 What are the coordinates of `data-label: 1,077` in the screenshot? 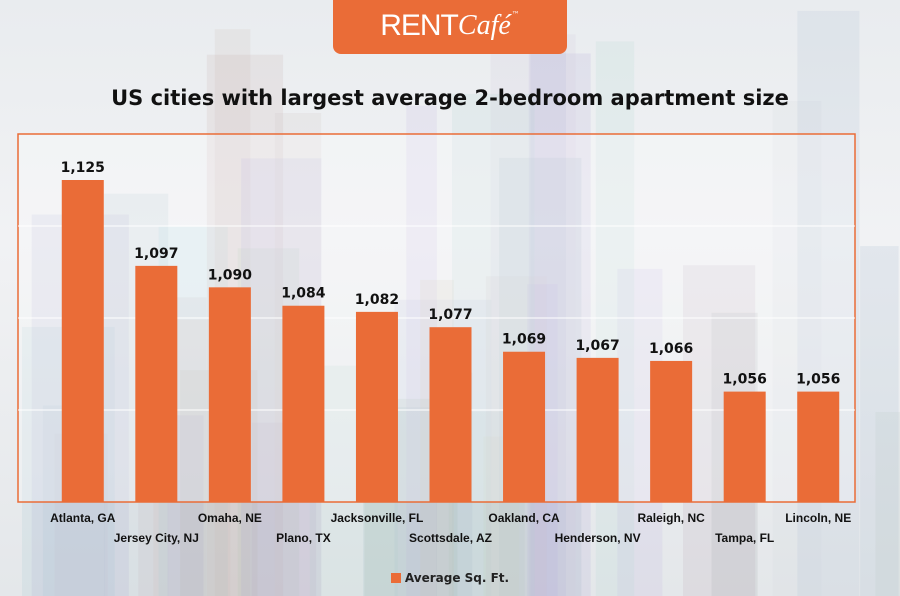 It's located at (450, 315).